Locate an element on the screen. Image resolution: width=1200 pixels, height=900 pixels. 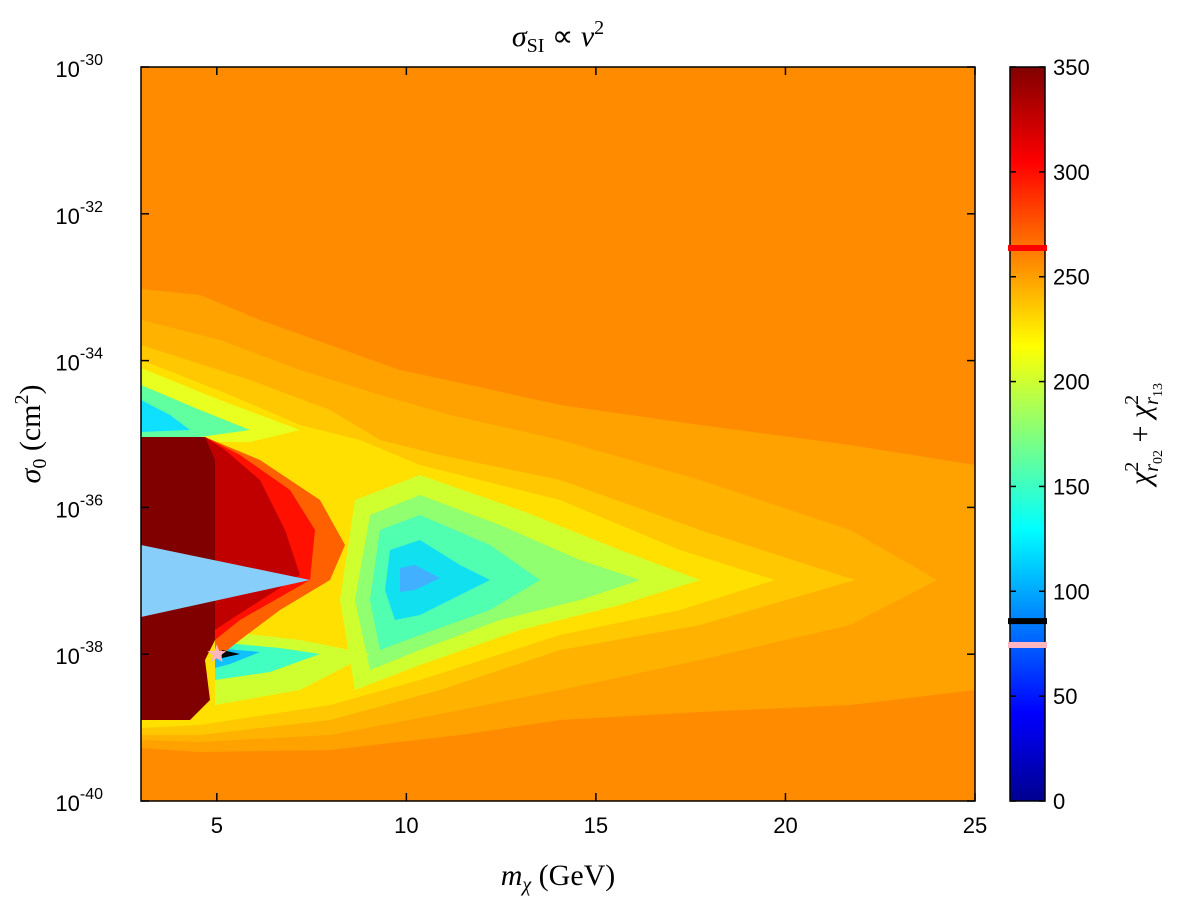
best-fit-star is located at coordinates (217, 653).